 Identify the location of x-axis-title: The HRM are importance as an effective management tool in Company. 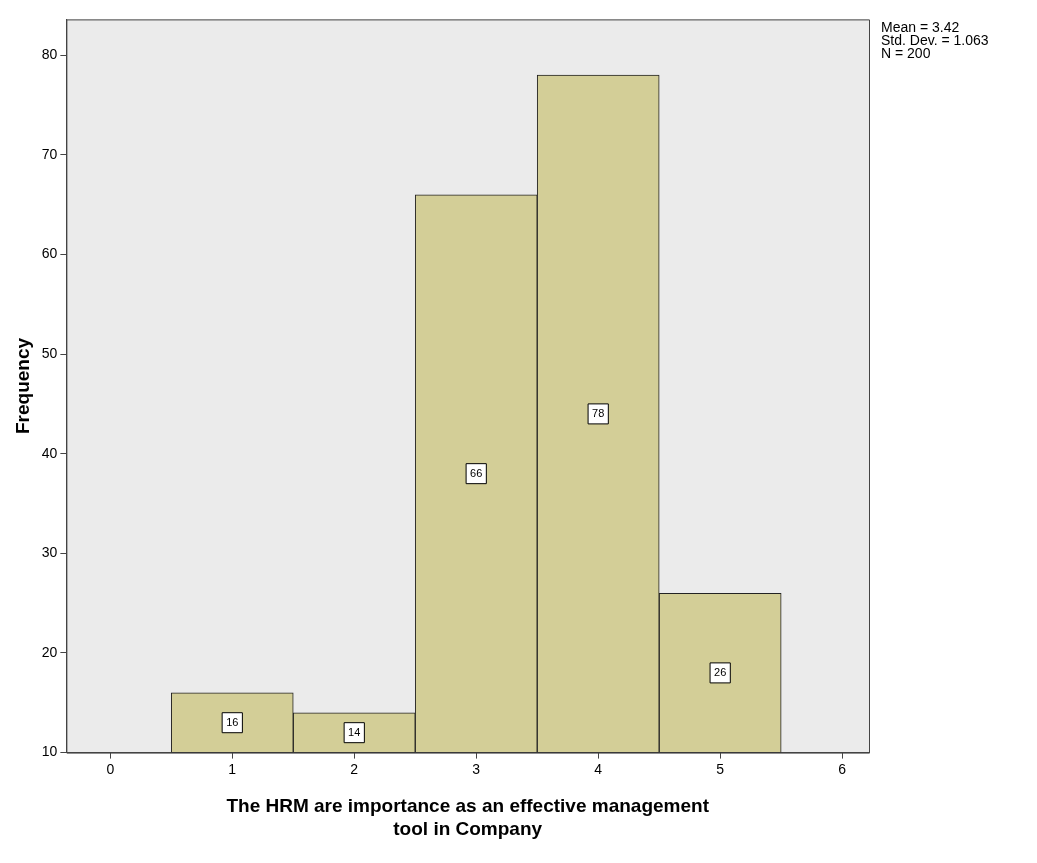
(468, 817).